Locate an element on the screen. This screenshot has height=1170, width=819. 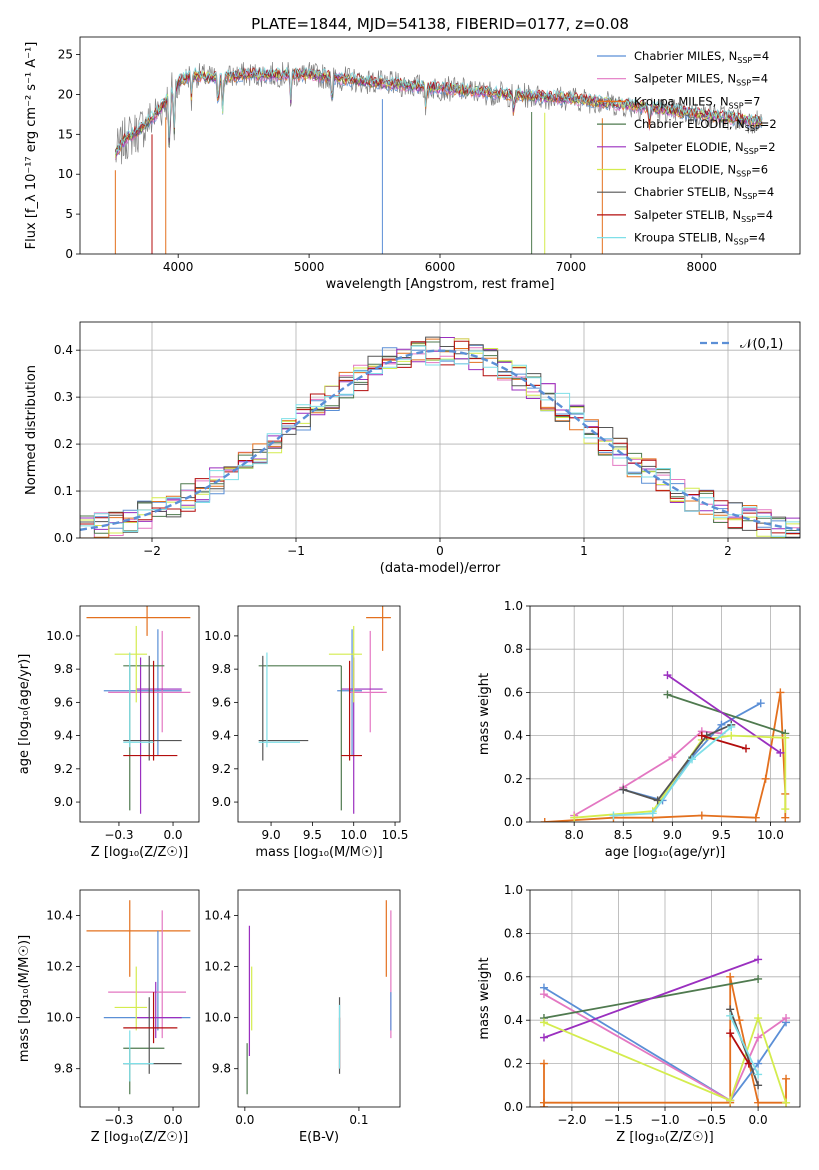
residuals-ytick-label: 0.1 is located at coordinates (63, 491).